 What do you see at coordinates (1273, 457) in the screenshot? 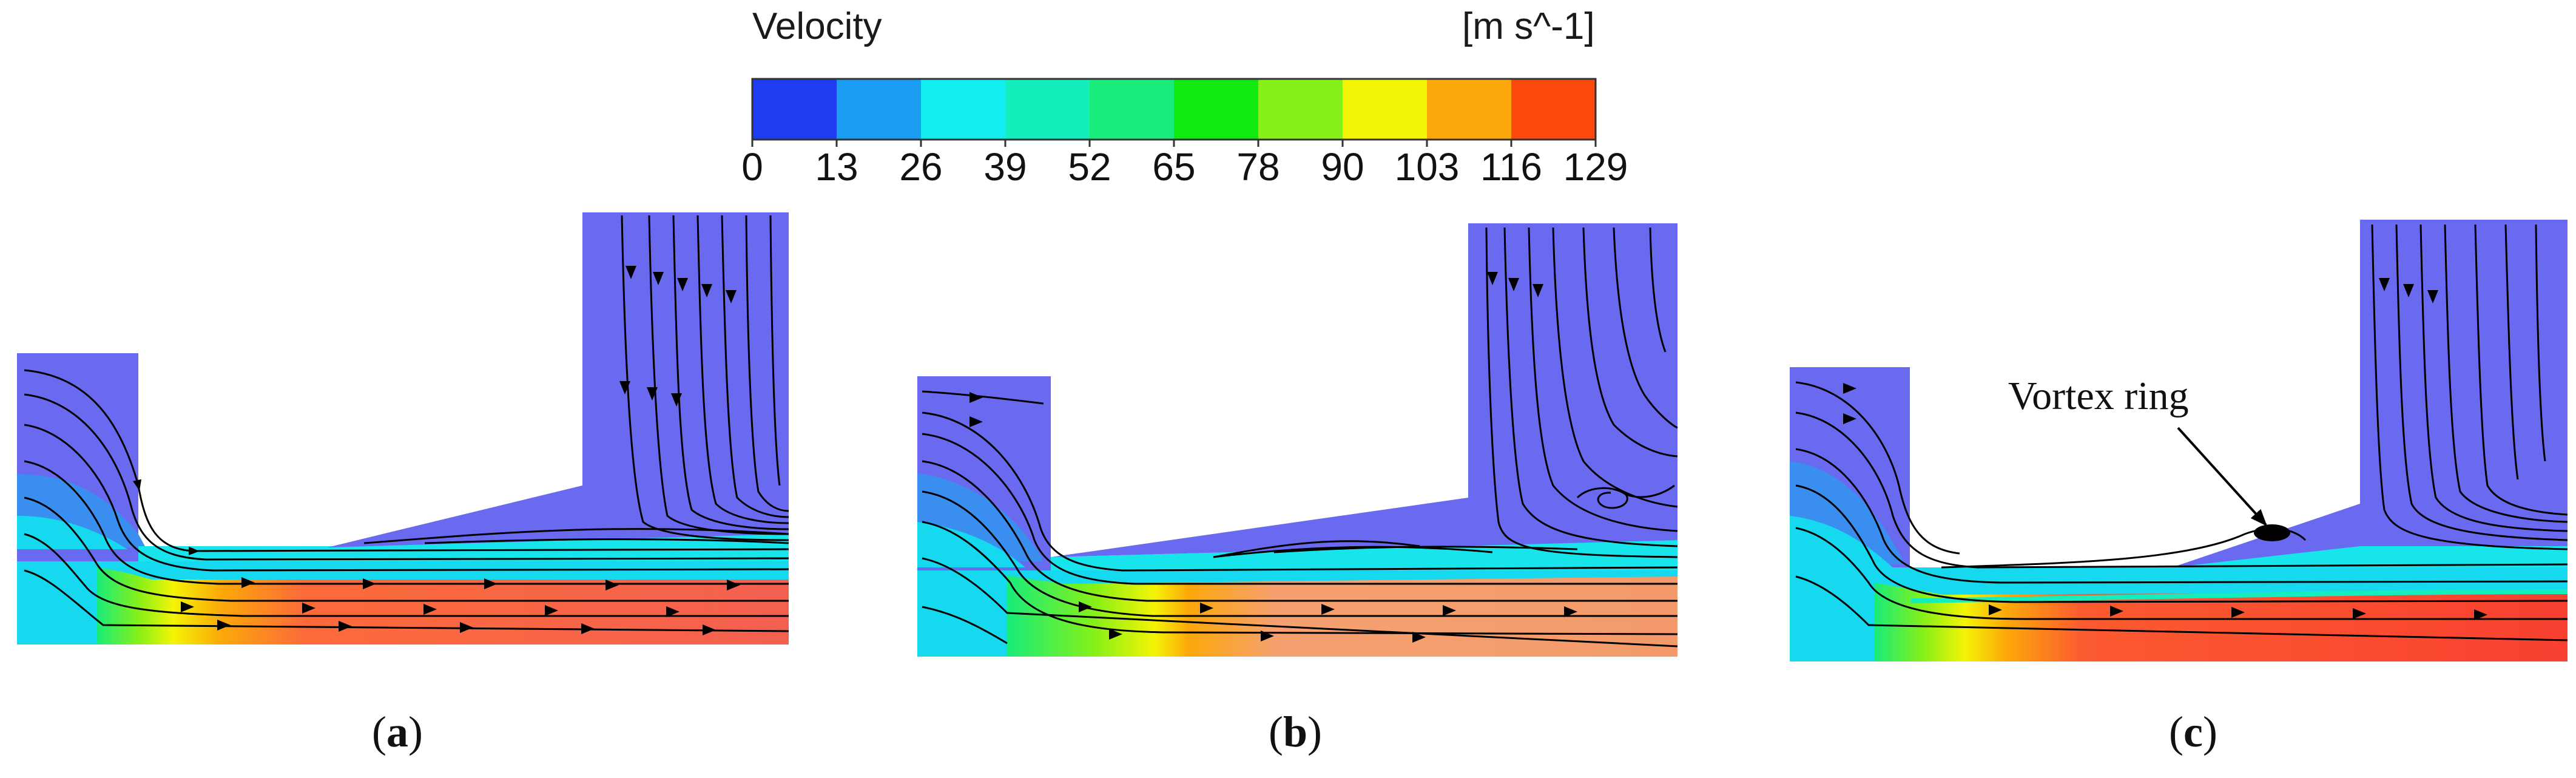
I see `panel-b-arrows` at bounding box center [1273, 457].